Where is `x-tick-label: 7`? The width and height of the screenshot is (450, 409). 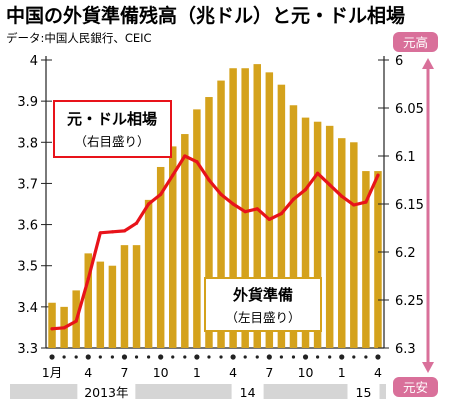
x-tick-label: 7 is located at coordinates (124, 372).